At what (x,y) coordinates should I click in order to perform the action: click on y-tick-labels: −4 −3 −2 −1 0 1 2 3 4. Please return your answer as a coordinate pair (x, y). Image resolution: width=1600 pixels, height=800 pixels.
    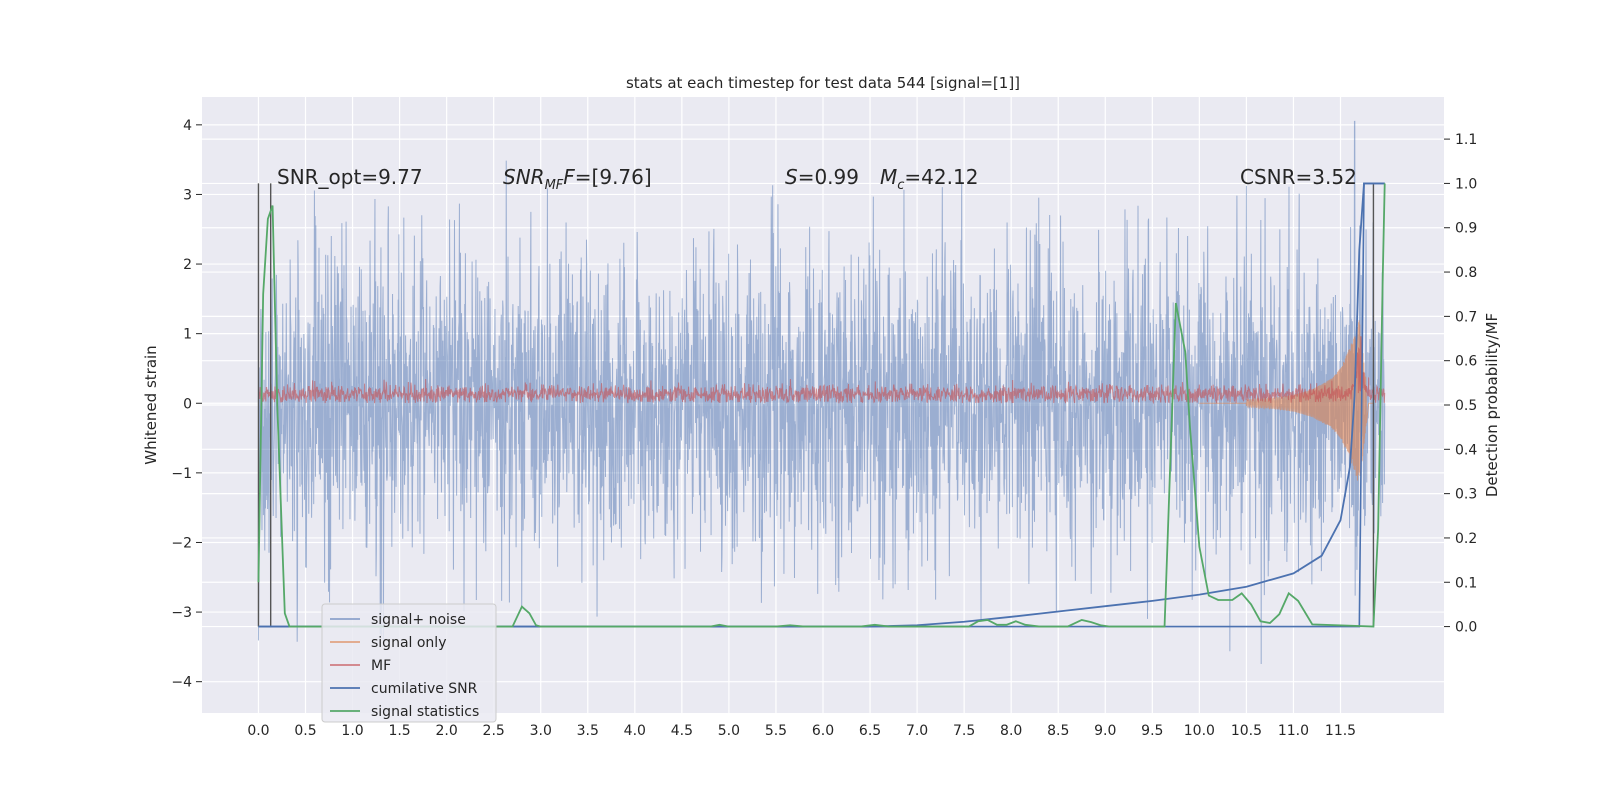
    Looking at the image, I should click on (181, 404).